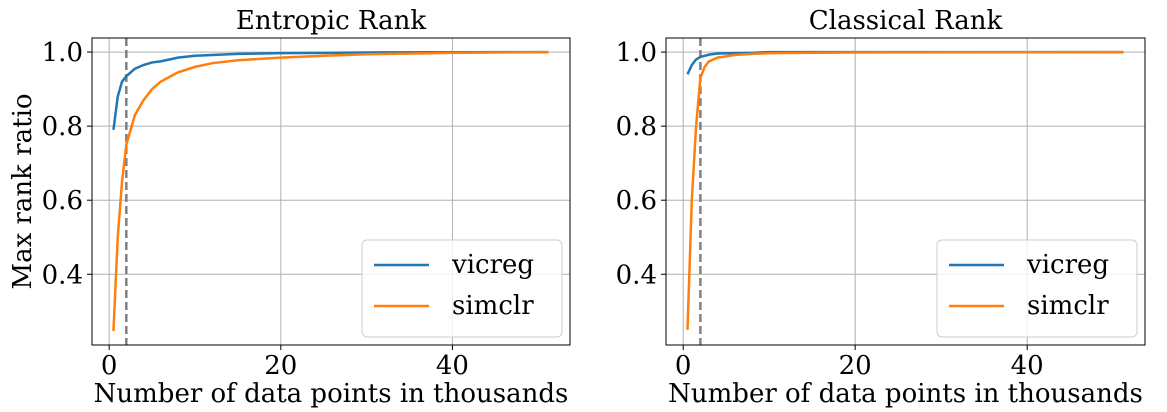  Describe the element at coordinates (906, 21) in the screenshot. I see `chart-title: Classical Rank` at that location.